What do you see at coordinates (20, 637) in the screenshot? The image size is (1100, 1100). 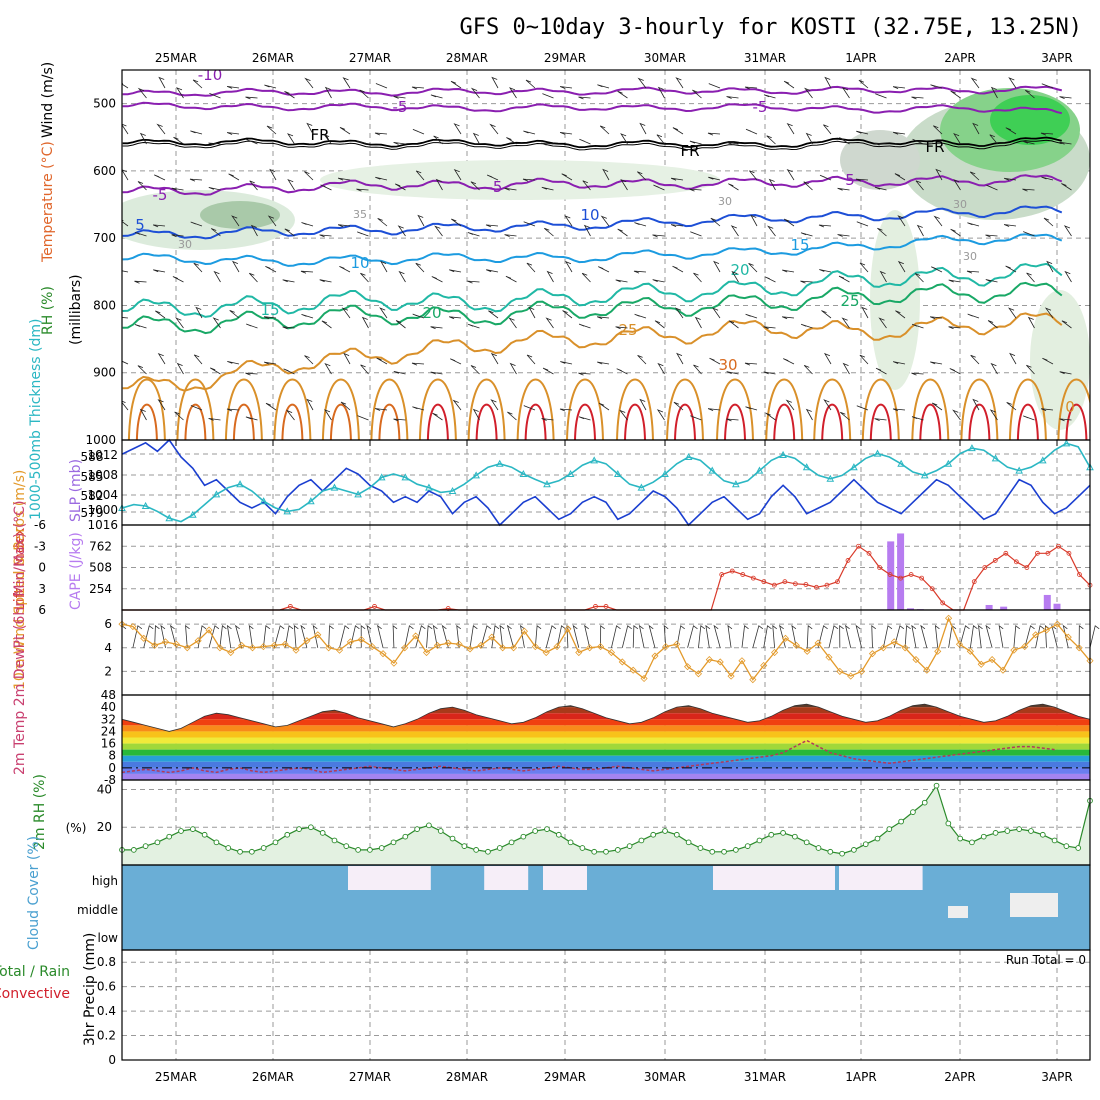 I see `temp2m-label: 2m Temp 2m DewPt (6hr Min/Max) (°C)` at bounding box center [20, 637].